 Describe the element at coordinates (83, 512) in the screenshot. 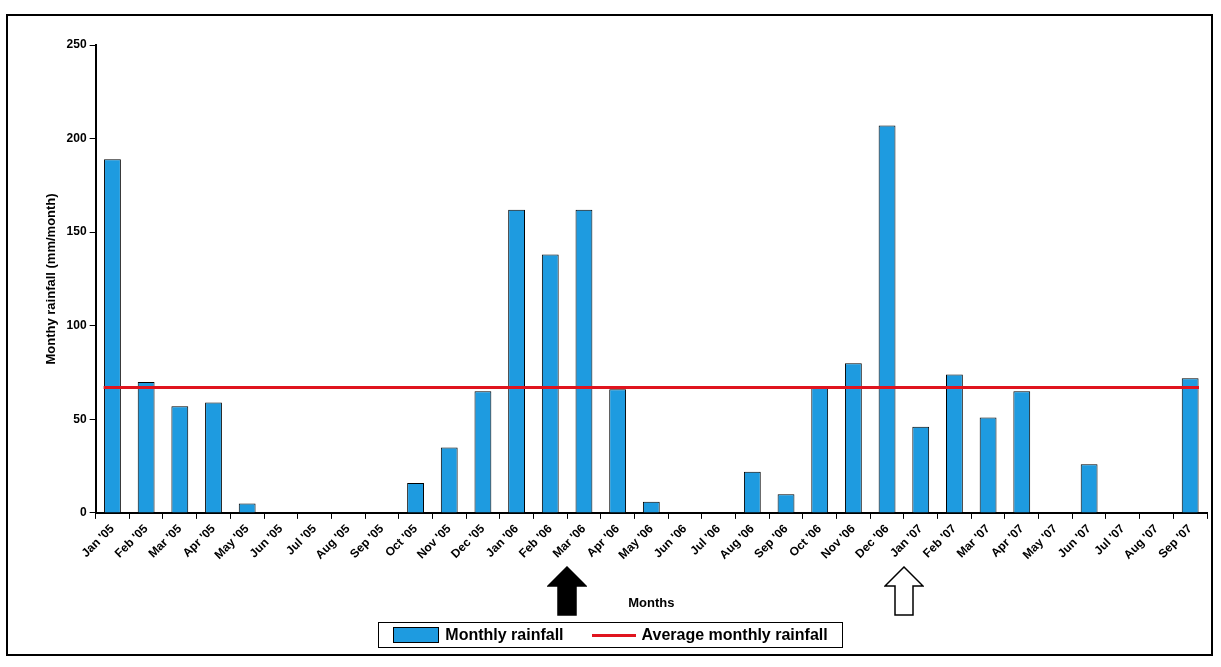

I see `y-tick-label: 0` at that location.